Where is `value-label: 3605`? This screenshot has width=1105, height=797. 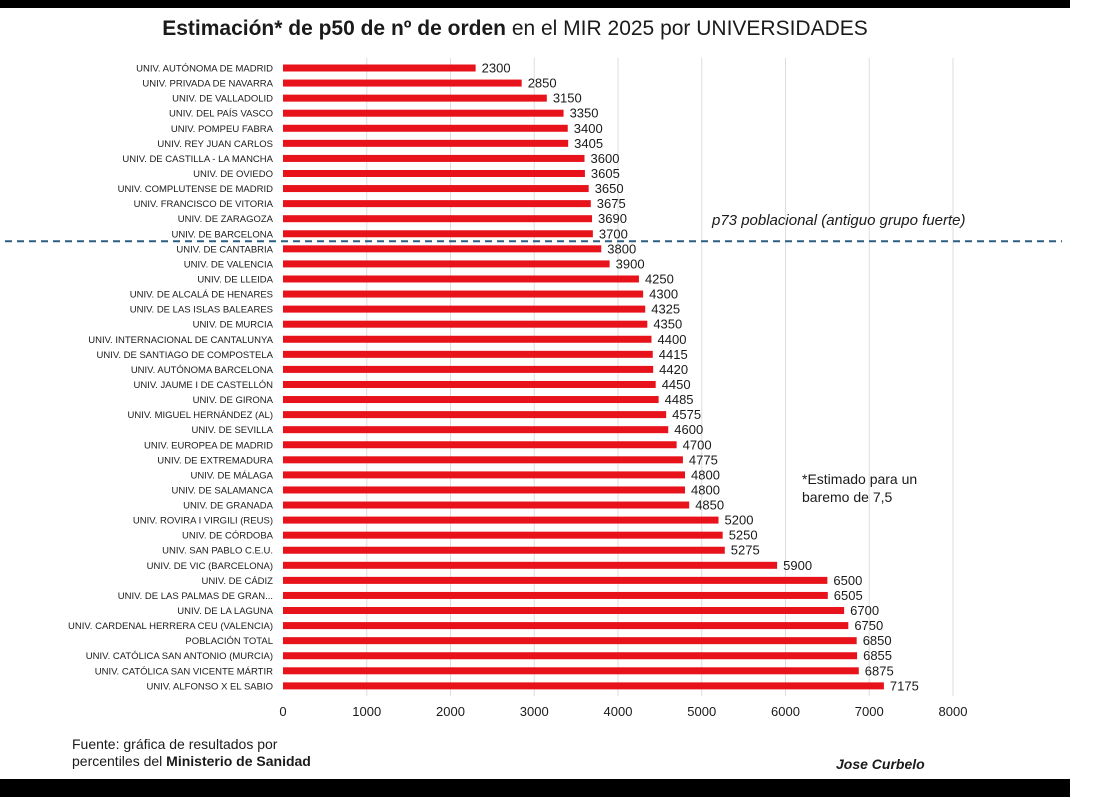 value-label: 3605 is located at coordinates (605, 173).